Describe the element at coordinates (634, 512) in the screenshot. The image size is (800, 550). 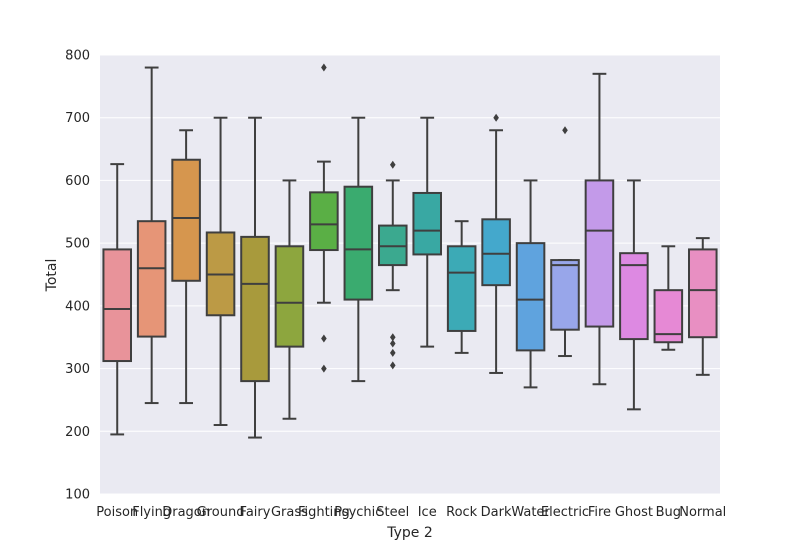
I see `x-tick-label: Ghost` at that location.